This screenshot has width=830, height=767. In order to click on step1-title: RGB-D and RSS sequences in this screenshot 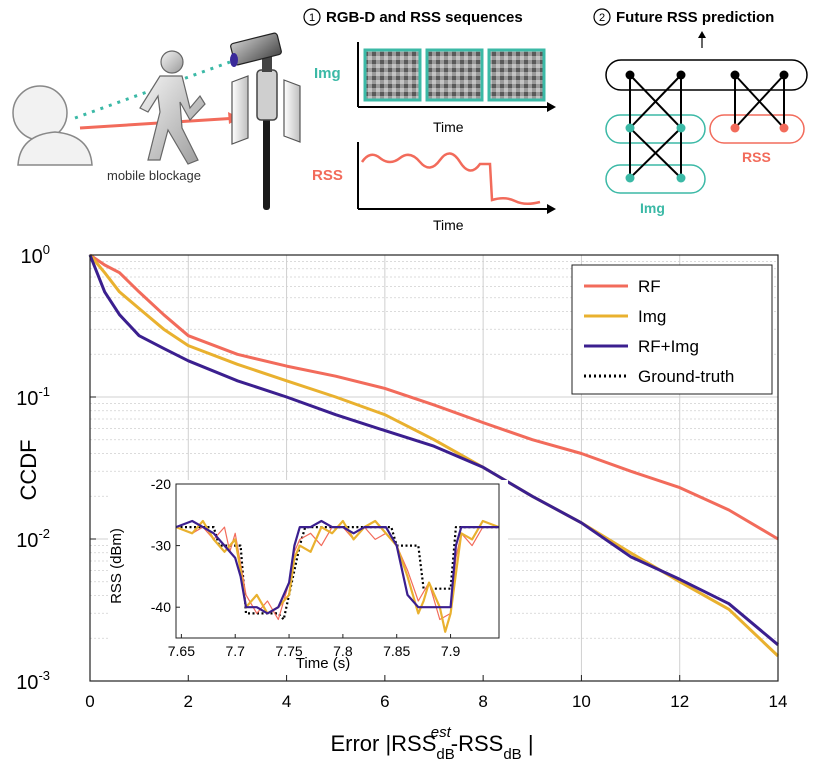, I will do `click(424, 17)`.